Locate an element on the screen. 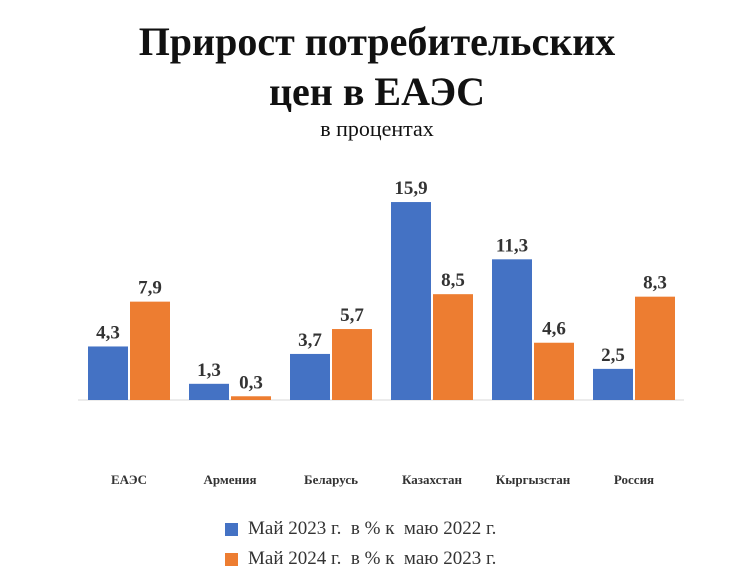  data-label-series-1-3: 3,7 is located at coordinates (310, 340).